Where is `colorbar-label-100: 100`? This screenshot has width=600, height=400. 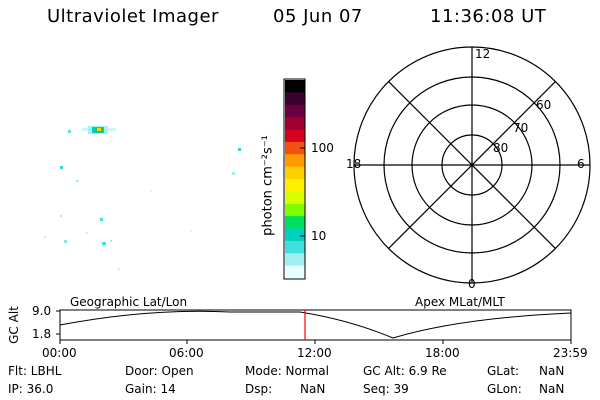 colorbar-label-100: 100 is located at coordinates (322, 148).